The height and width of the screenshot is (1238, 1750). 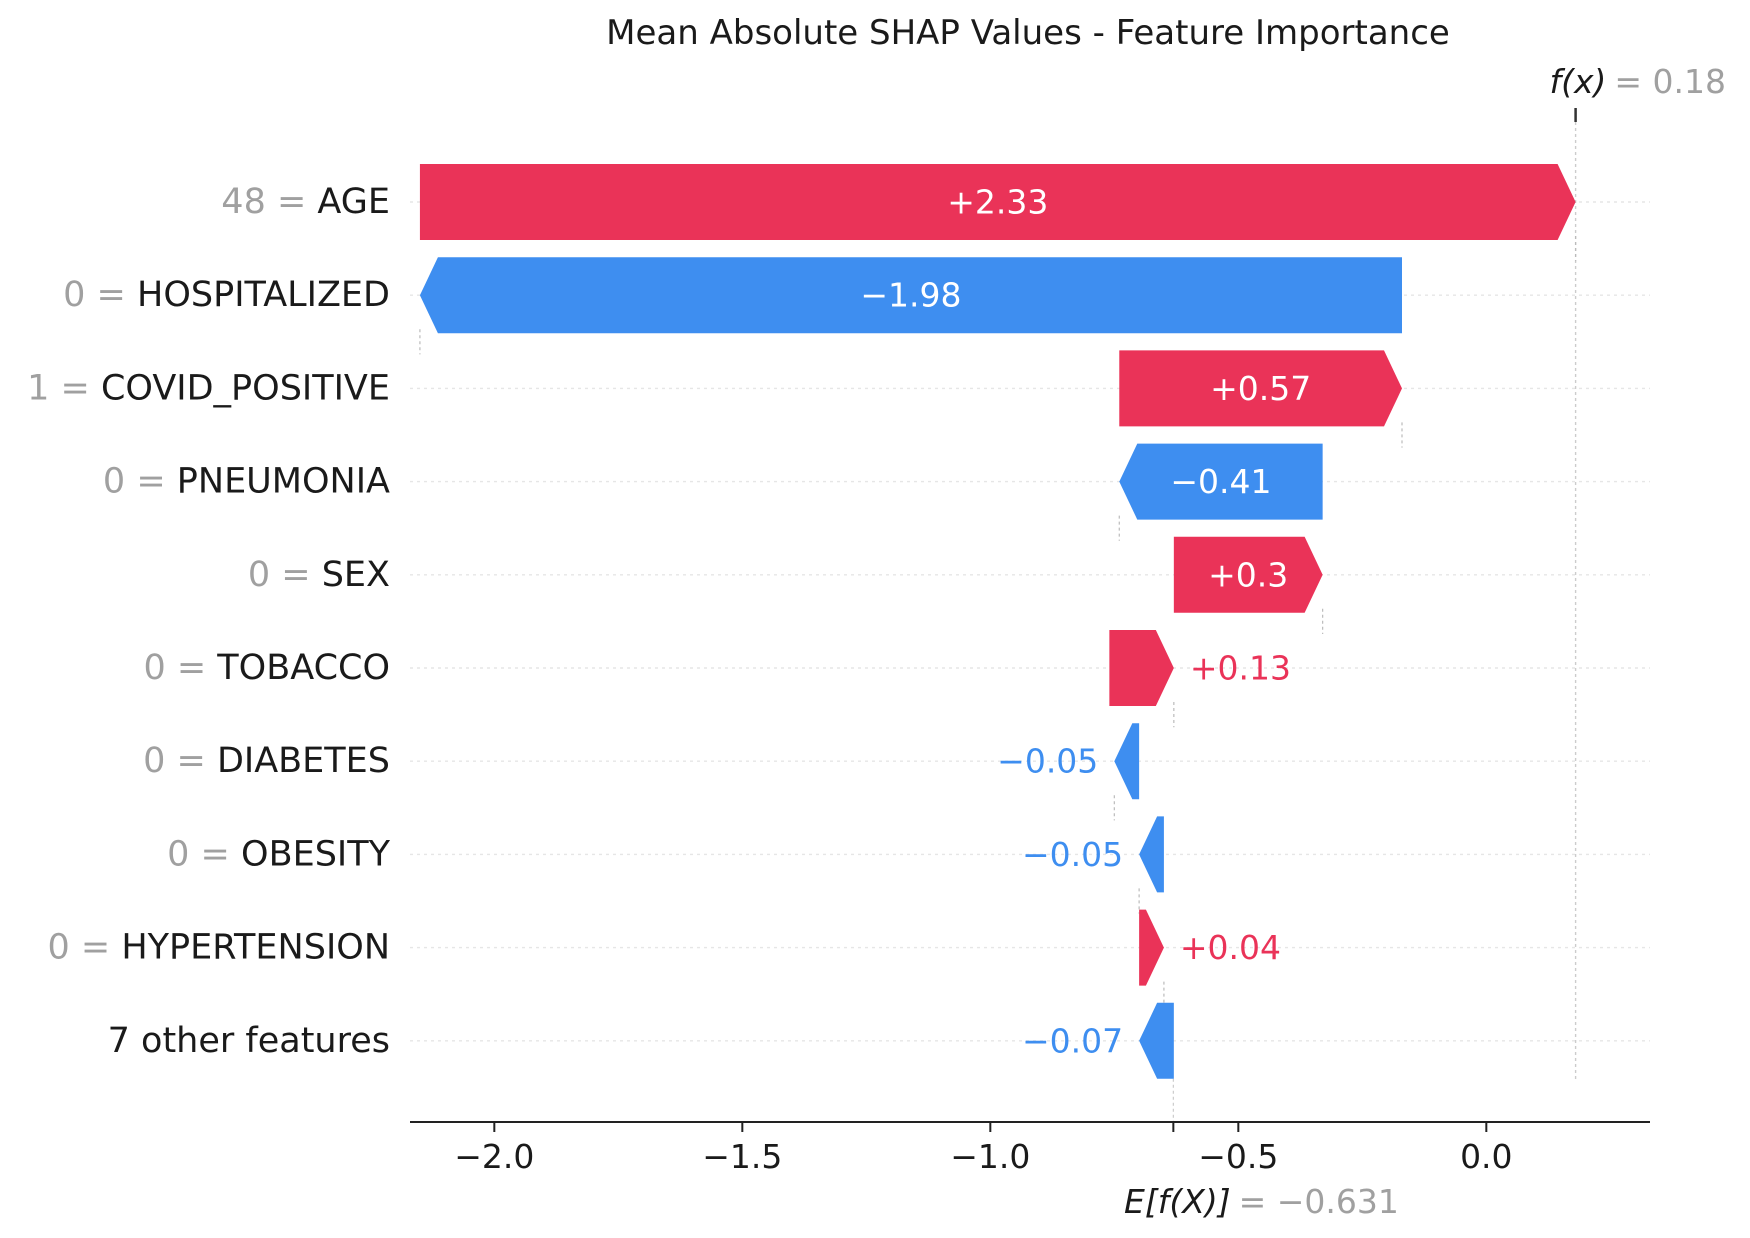 I want to click on bar-hospitalized, so click(x=910, y=295).